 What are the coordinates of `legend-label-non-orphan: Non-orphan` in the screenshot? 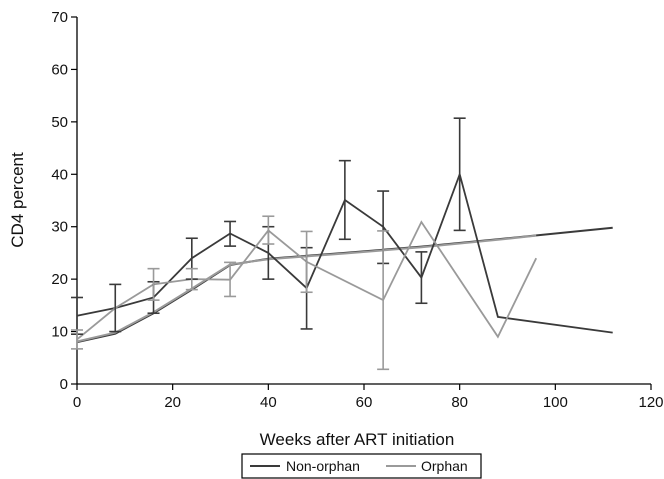 It's located at (323, 466).